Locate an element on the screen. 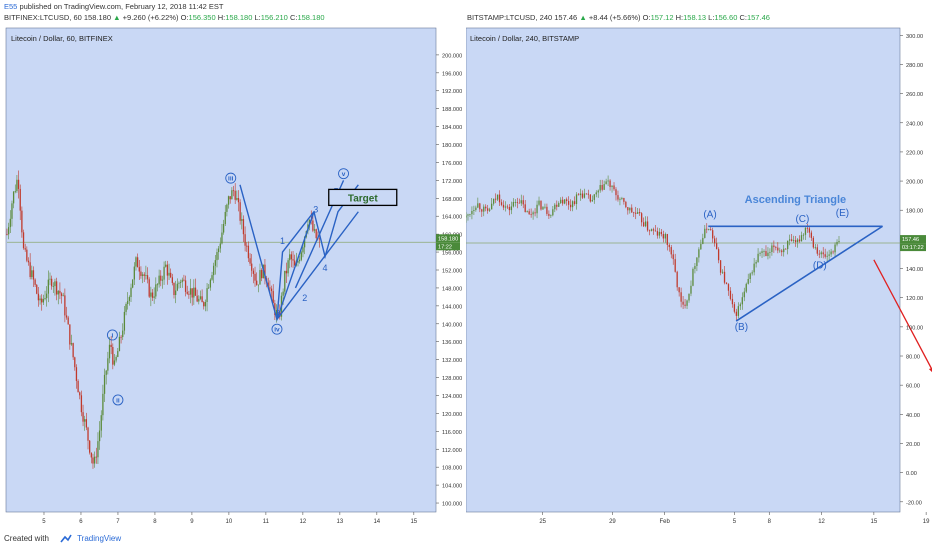  left-x-tick-label: 6 is located at coordinates (81, 522).